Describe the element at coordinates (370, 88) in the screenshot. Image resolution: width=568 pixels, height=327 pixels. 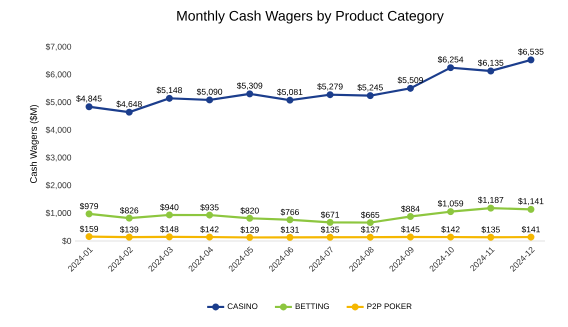
I see `data-label: $5,245` at that location.